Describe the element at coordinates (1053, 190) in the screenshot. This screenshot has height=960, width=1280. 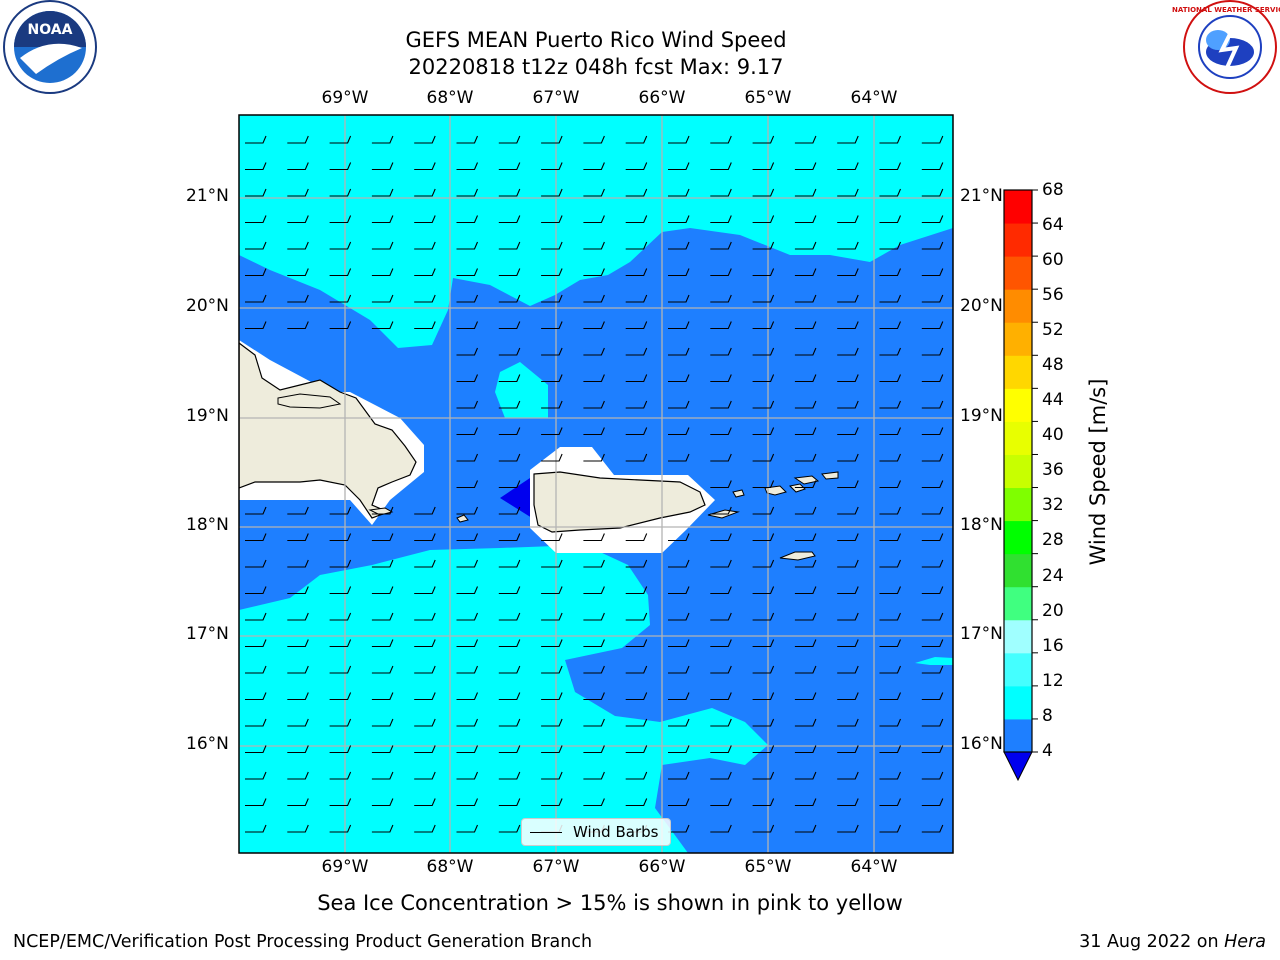
I see `colorbar-tick-label: 68` at that location.